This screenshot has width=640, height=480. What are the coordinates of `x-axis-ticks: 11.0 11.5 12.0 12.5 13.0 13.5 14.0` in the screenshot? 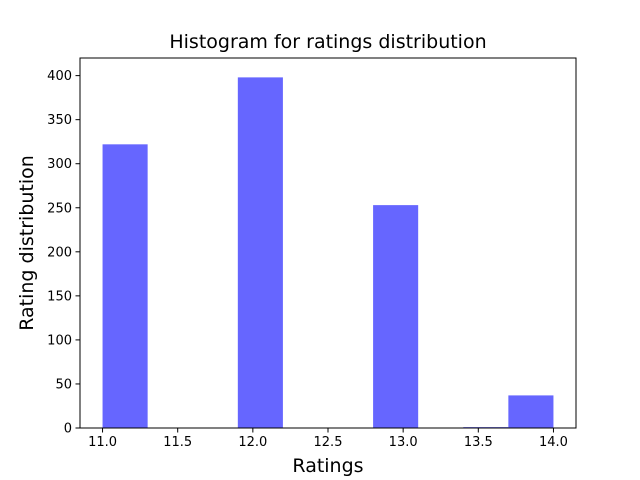 It's located at (328, 439).